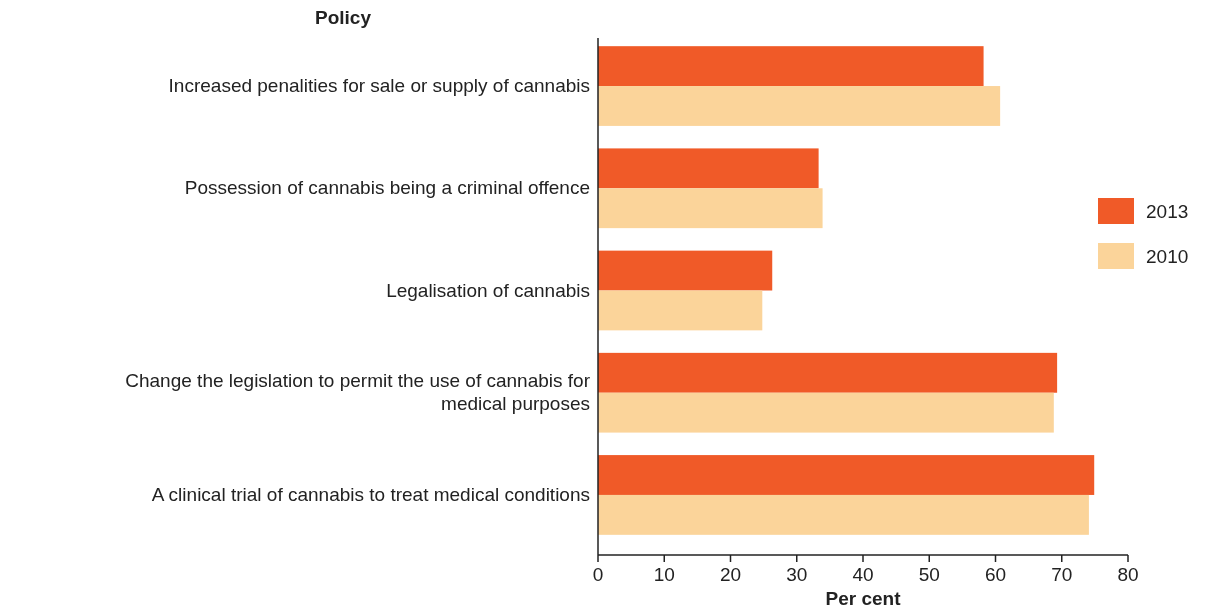 The width and height of the screenshot is (1227, 615). I want to click on legend-label: 2010, so click(1167, 256).